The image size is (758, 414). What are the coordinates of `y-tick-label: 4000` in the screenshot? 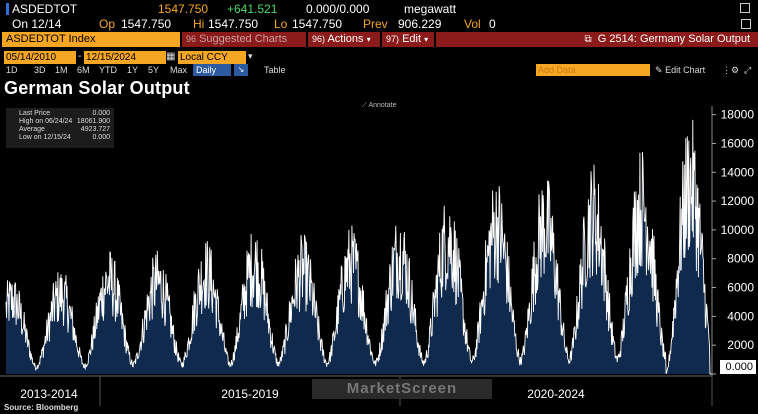 It's located at (740, 316).